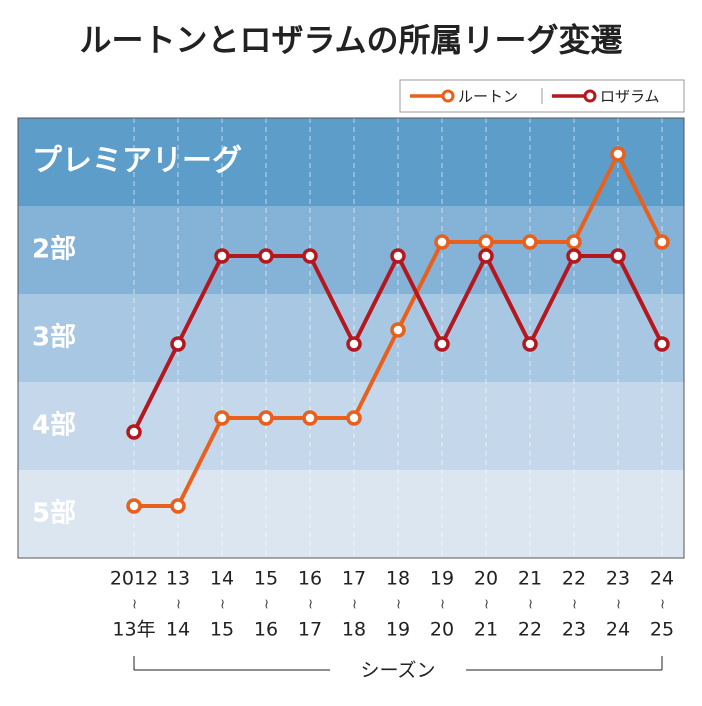 The width and height of the screenshot is (702, 706). What do you see at coordinates (54, 338) in the screenshot?
I see `y-tick-label: 3部` at bounding box center [54, 338].